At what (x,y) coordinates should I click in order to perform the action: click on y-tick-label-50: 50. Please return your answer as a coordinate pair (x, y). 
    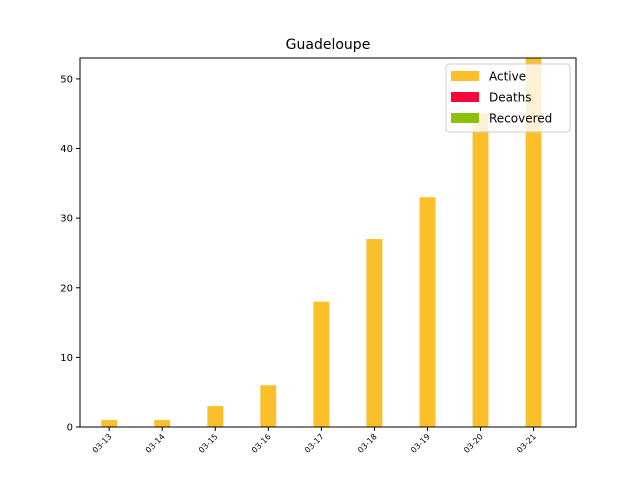
    Looking at the image, I should click on (66, 79).